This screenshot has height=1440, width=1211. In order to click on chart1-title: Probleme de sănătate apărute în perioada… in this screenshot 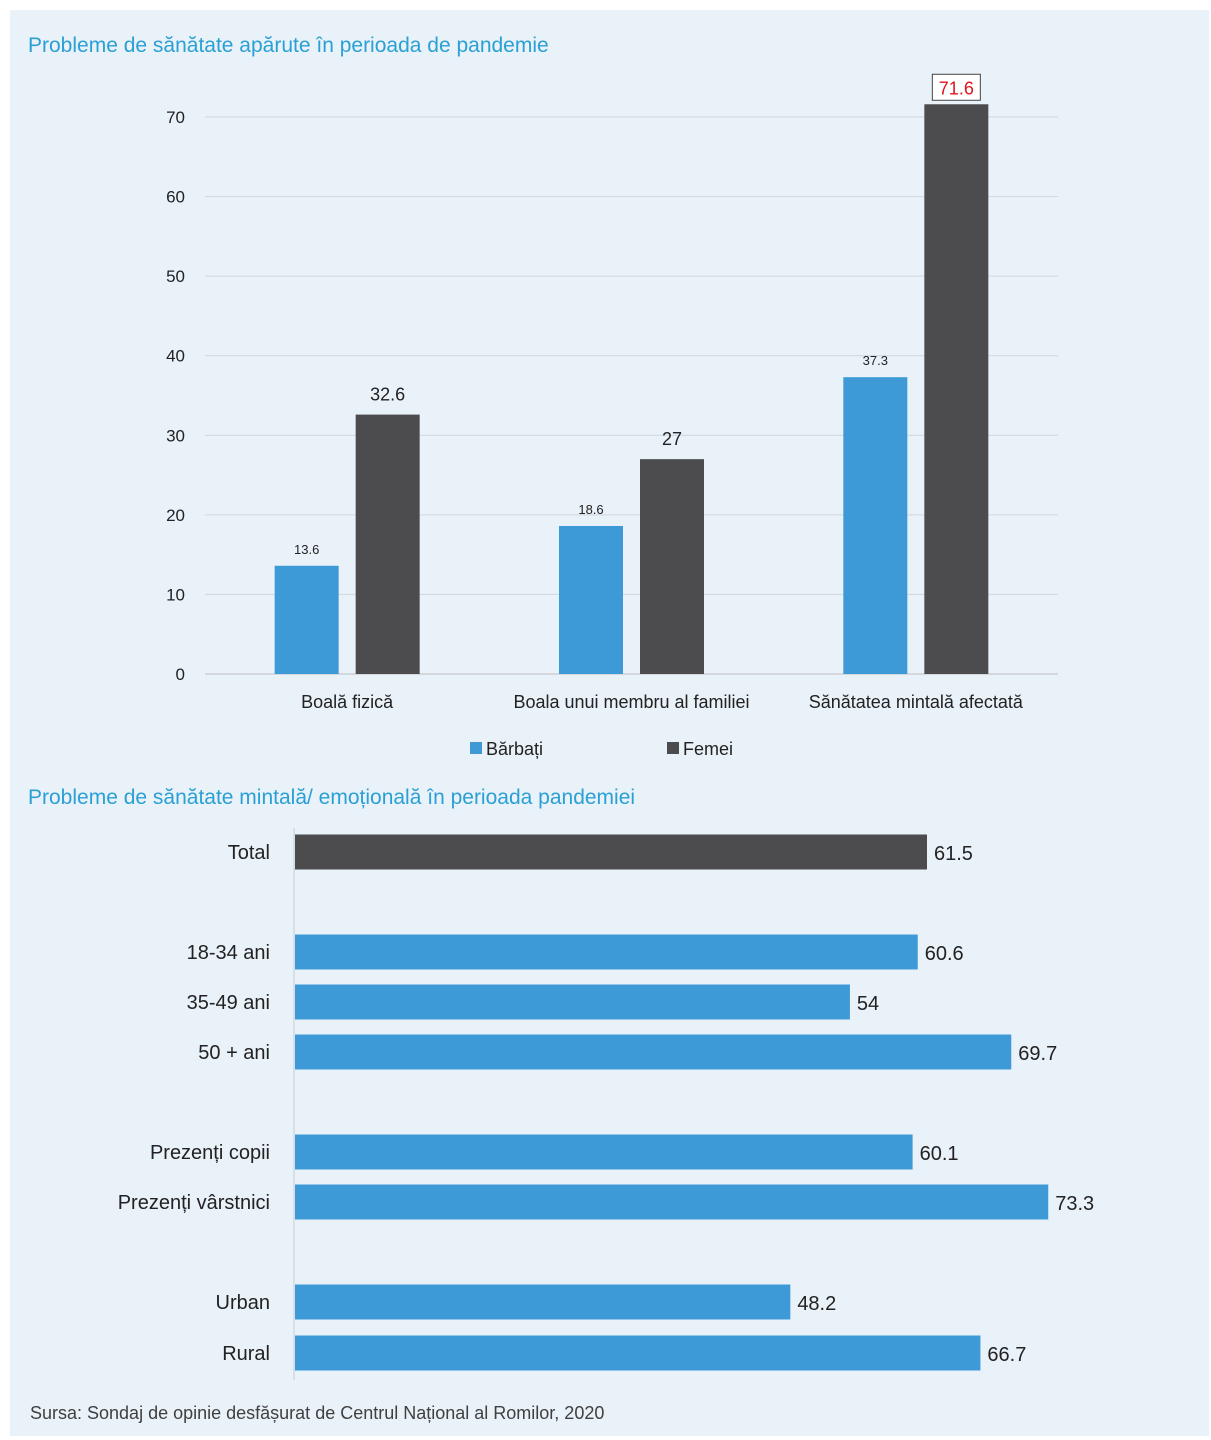, I will do `click(288, 45)`.